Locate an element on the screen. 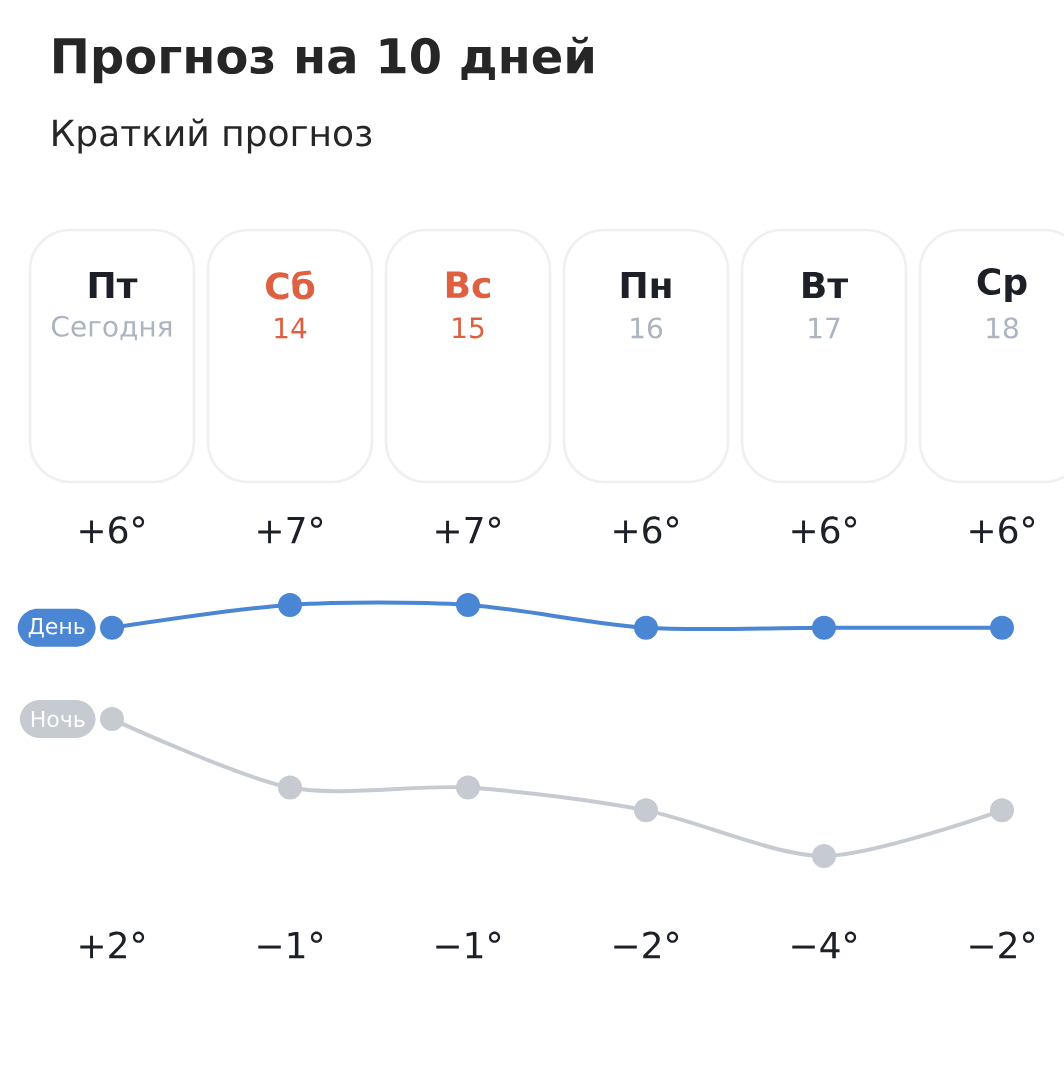 The image size is (1064, 1065). data-label: +2° is located at coordinates (112, 945).